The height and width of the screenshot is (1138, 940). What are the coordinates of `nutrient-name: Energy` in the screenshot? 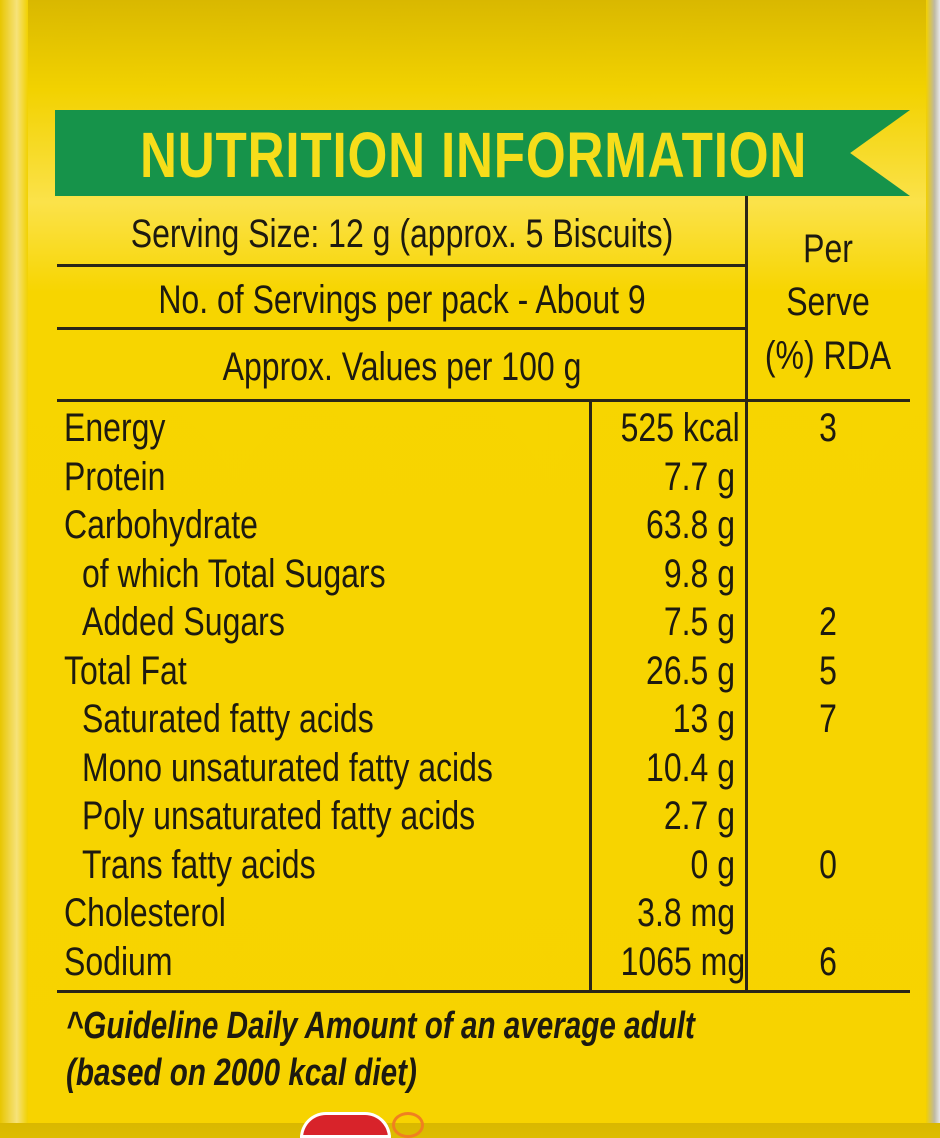 It's located at (115, 428).